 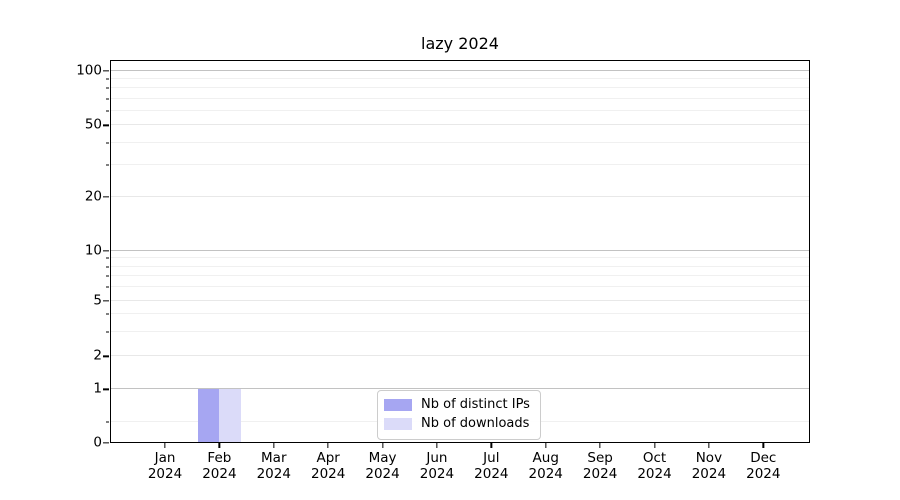 What do you see at coordinates (93, 249) in the screenshot?
I see `y-tick-label: 10` at bounding box center [93, 249].